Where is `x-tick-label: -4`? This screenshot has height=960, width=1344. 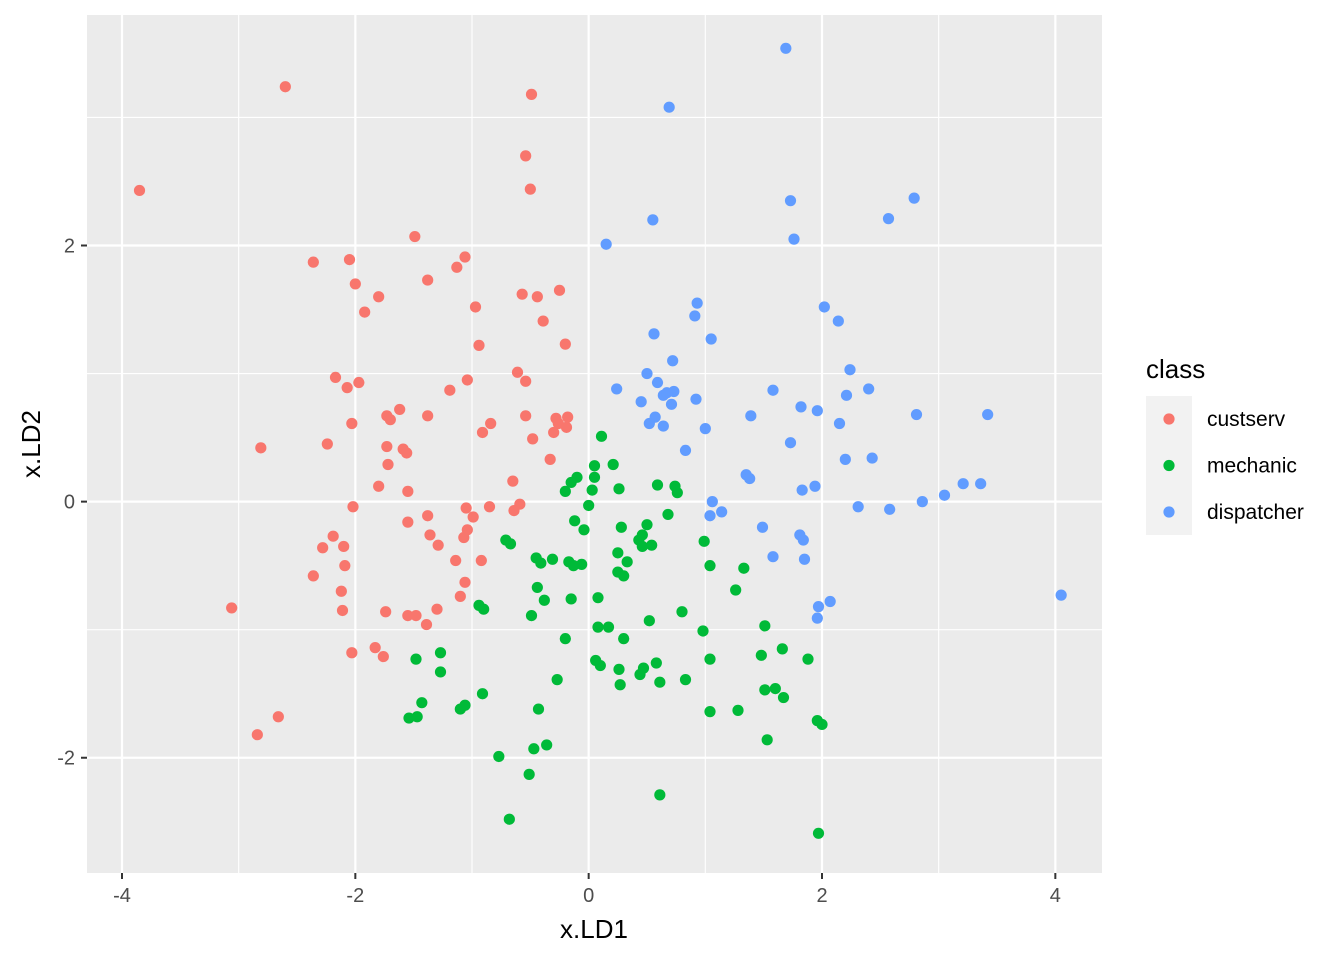 x-tick-label: -4 is located at coordinates (122, 896).